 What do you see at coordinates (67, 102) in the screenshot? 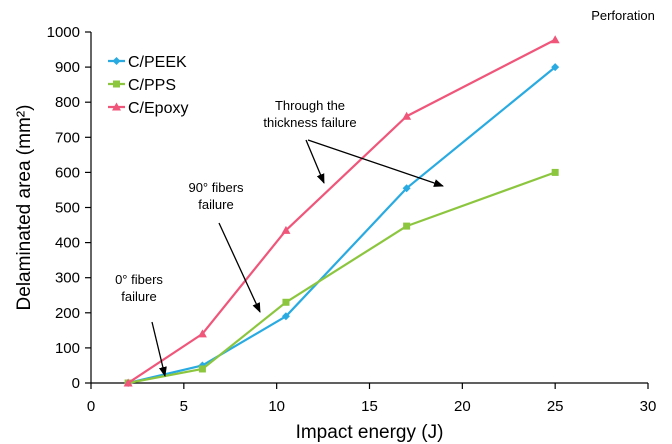
I see `y-tick-label: 800` at bounding box center [67, 102].